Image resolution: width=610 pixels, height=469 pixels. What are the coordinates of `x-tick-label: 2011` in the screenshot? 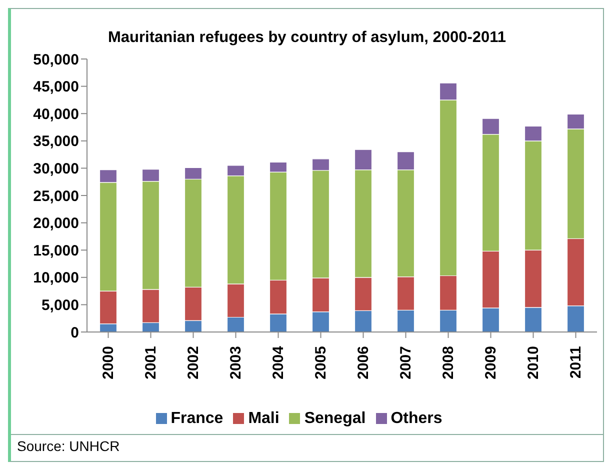 It's located at (575, 362).